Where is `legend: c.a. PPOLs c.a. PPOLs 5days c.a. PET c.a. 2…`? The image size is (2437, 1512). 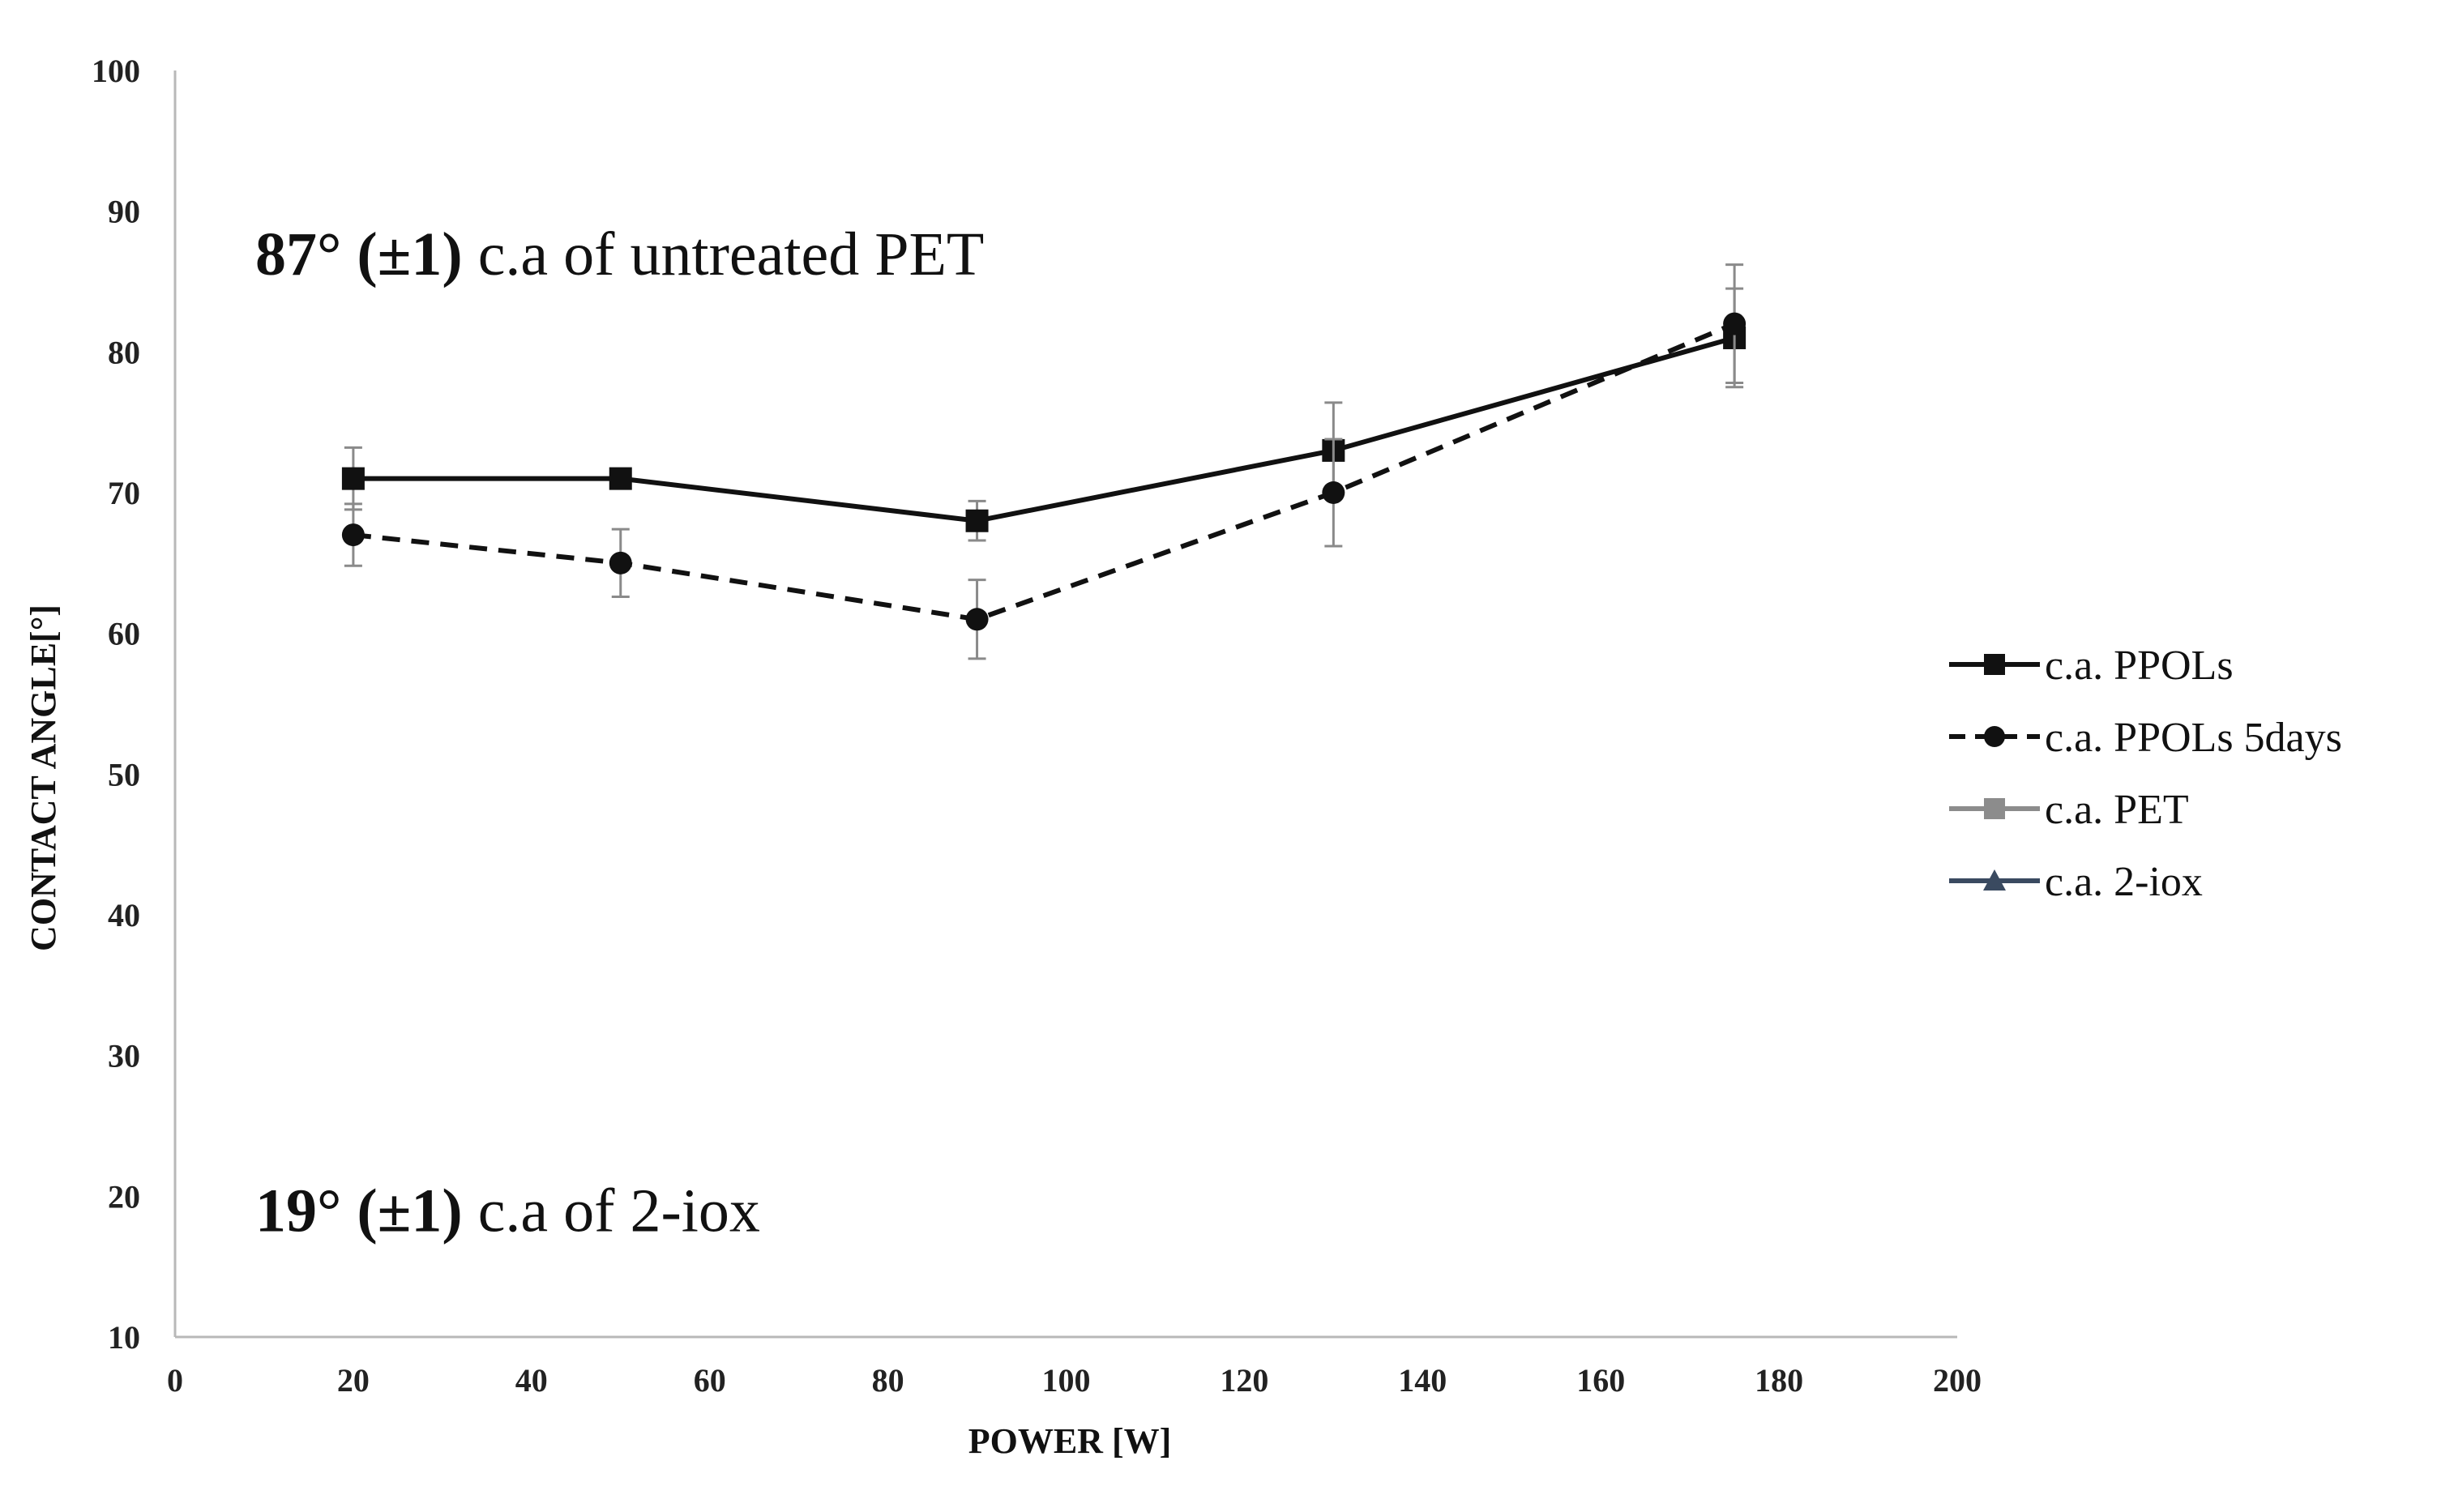 legend: c.a. PPOLs c.a. PPOLs 5days c.a. PET c.a. 2… is located at coordinates (2145, 774).